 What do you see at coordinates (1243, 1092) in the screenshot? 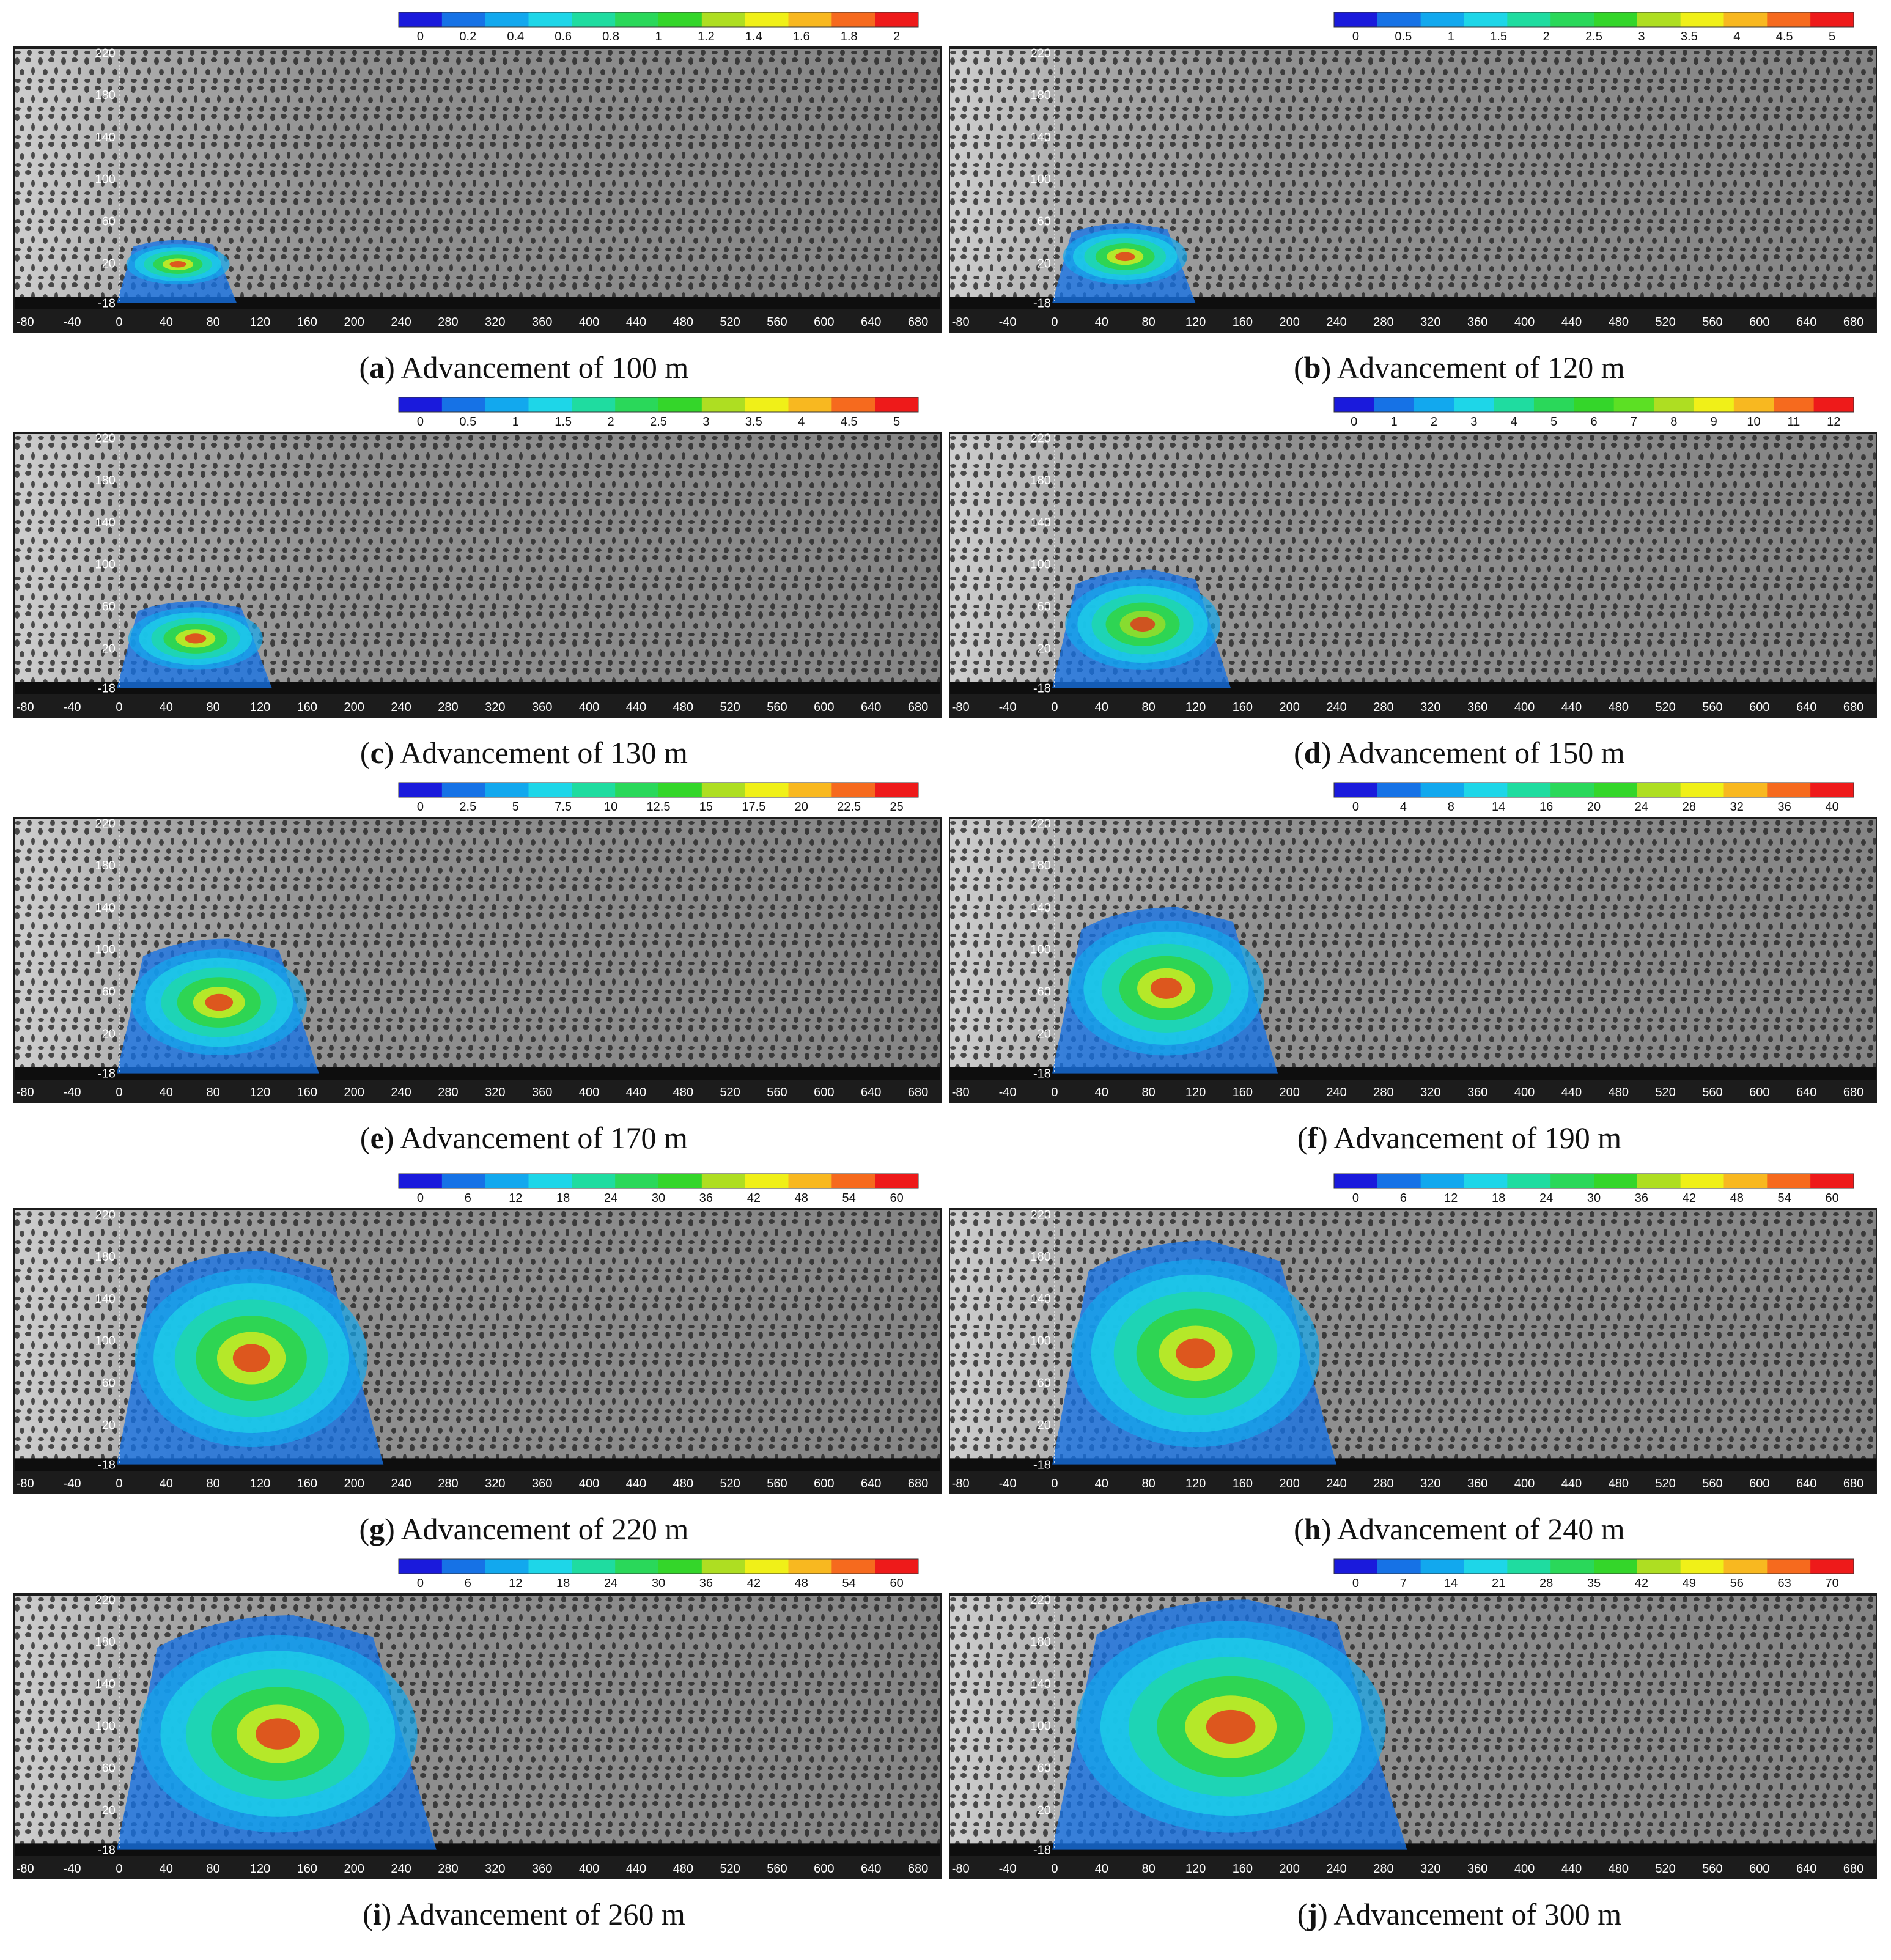
I see `x-tick-label: 160` at bounding box center [1243, 1092].